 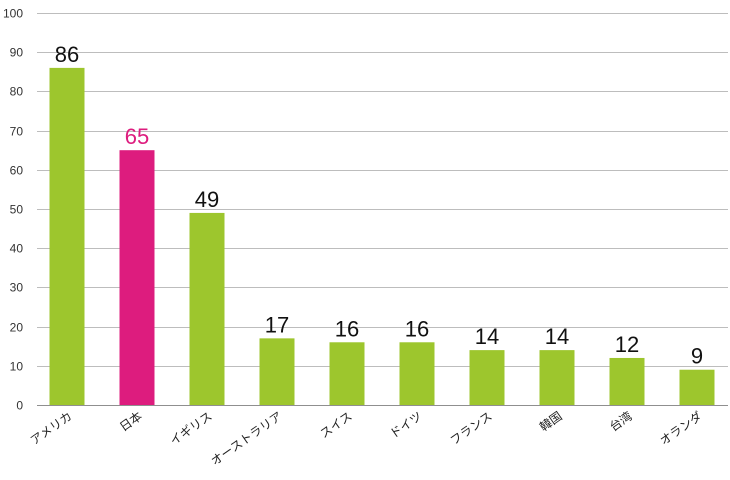 What do you see at coordinates (557, 336) in the screenshot?
I see `data-label-7: 14` at bounding box center [557, 336].